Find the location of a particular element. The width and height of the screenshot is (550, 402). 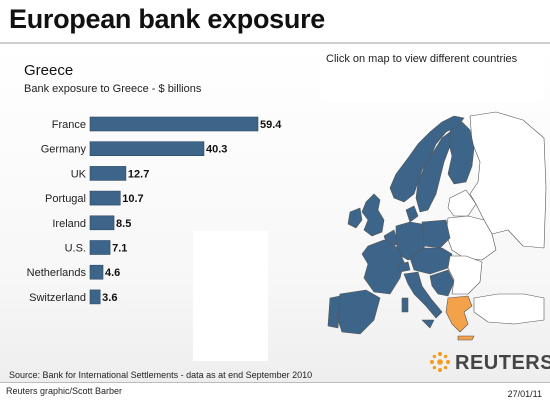

map-country-spain is located at coordinates (358, 312).